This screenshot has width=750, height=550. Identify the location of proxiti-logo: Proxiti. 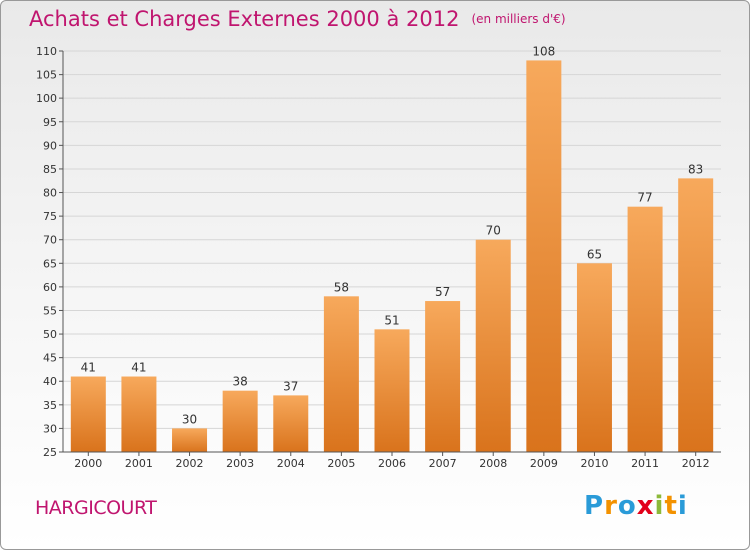
(636, 506).